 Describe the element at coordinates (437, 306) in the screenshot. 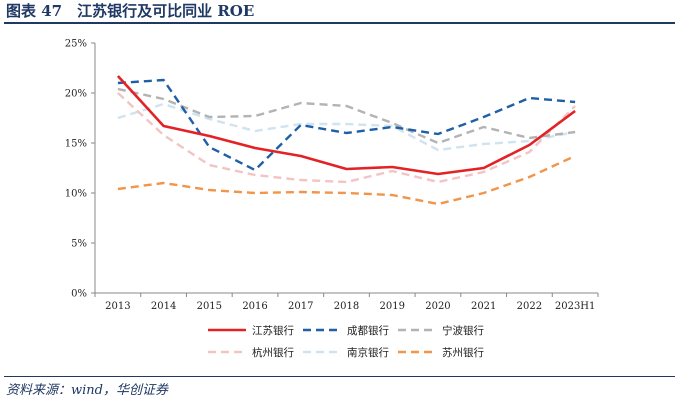

I see `x-tick-label: 2020` at that location.